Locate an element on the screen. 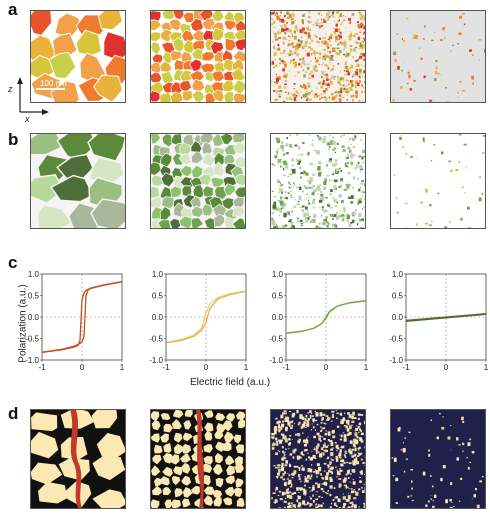 Image resolution: width=490 pixels, height=516 pixels. panel-b2 is located at coordinates (198, 181).